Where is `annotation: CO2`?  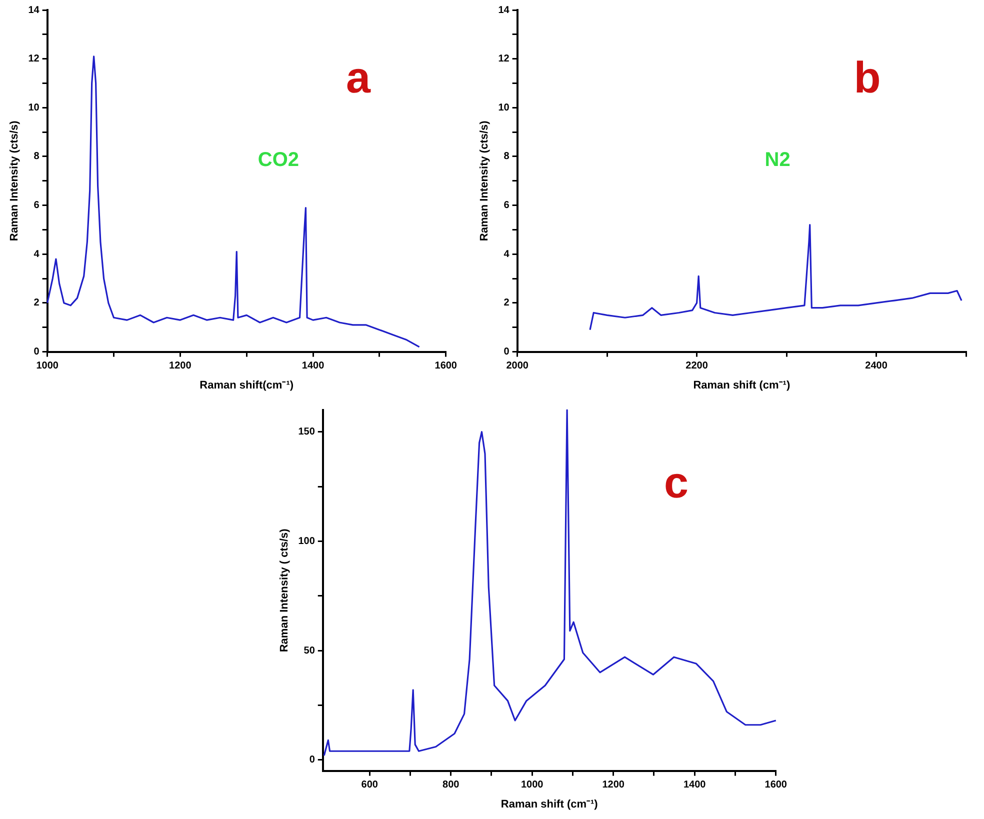 annotation: CO2 is located at coordinates (279, 160).